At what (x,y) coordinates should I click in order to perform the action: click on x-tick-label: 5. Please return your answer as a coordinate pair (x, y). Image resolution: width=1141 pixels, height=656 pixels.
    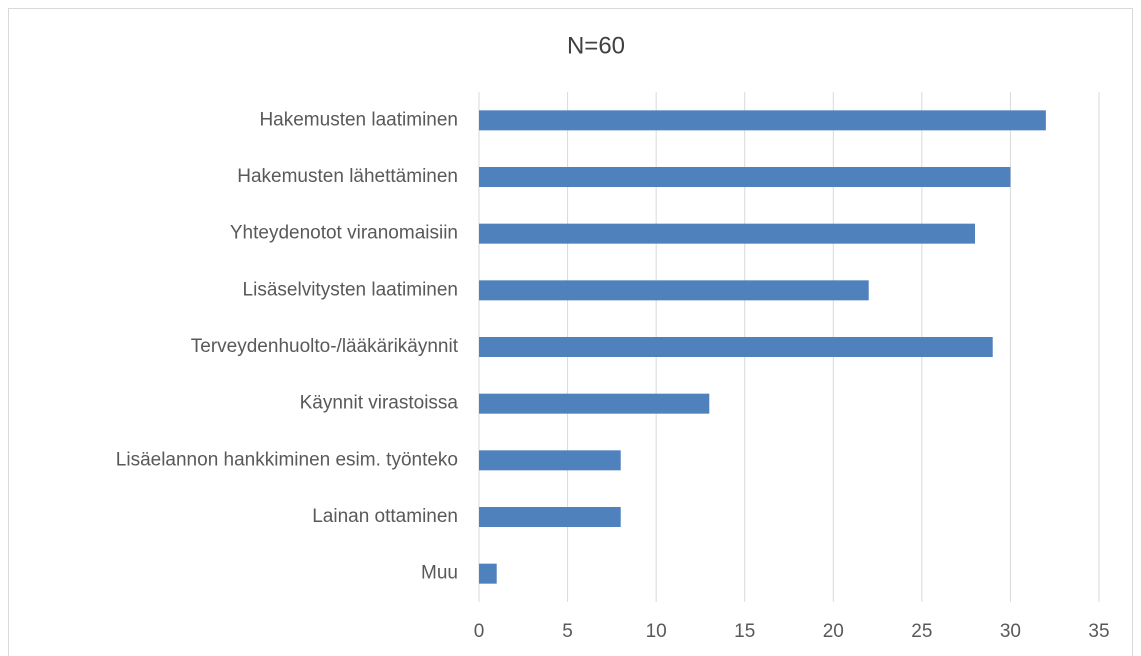
    Looking at the image, I should click on (567, 631).